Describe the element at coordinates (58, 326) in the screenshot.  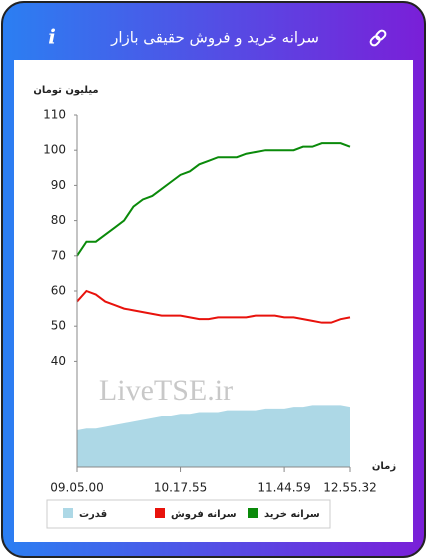
I see `y-tick-label: 50` at that location.